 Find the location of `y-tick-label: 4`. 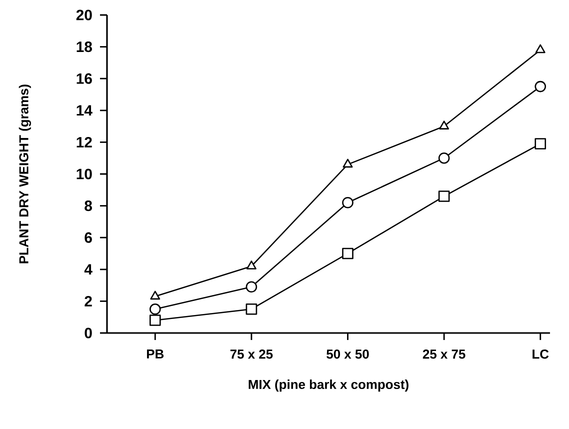

y-tick-label: 4 is located at coordinates (88, 269).